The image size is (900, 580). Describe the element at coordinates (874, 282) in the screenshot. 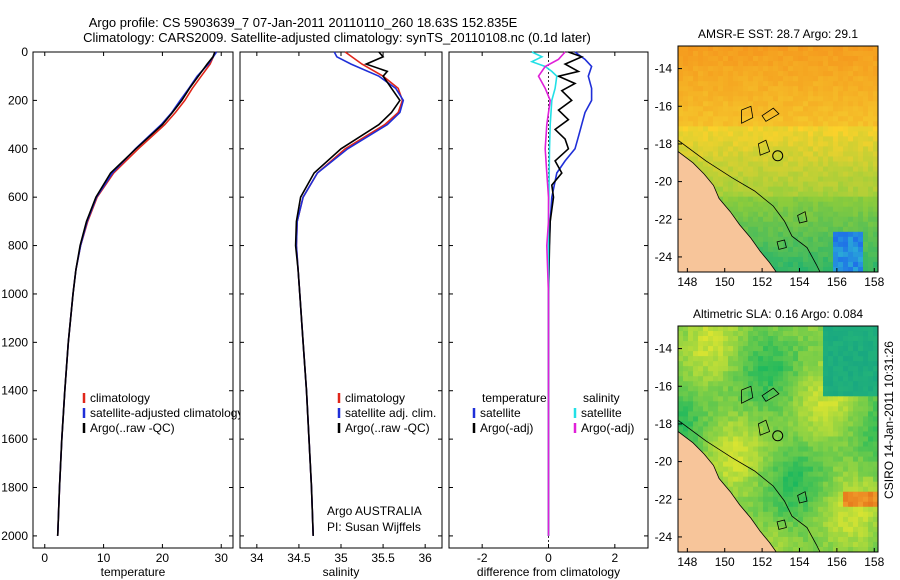

I see `sst-map-xtick-label: 158` at that location.